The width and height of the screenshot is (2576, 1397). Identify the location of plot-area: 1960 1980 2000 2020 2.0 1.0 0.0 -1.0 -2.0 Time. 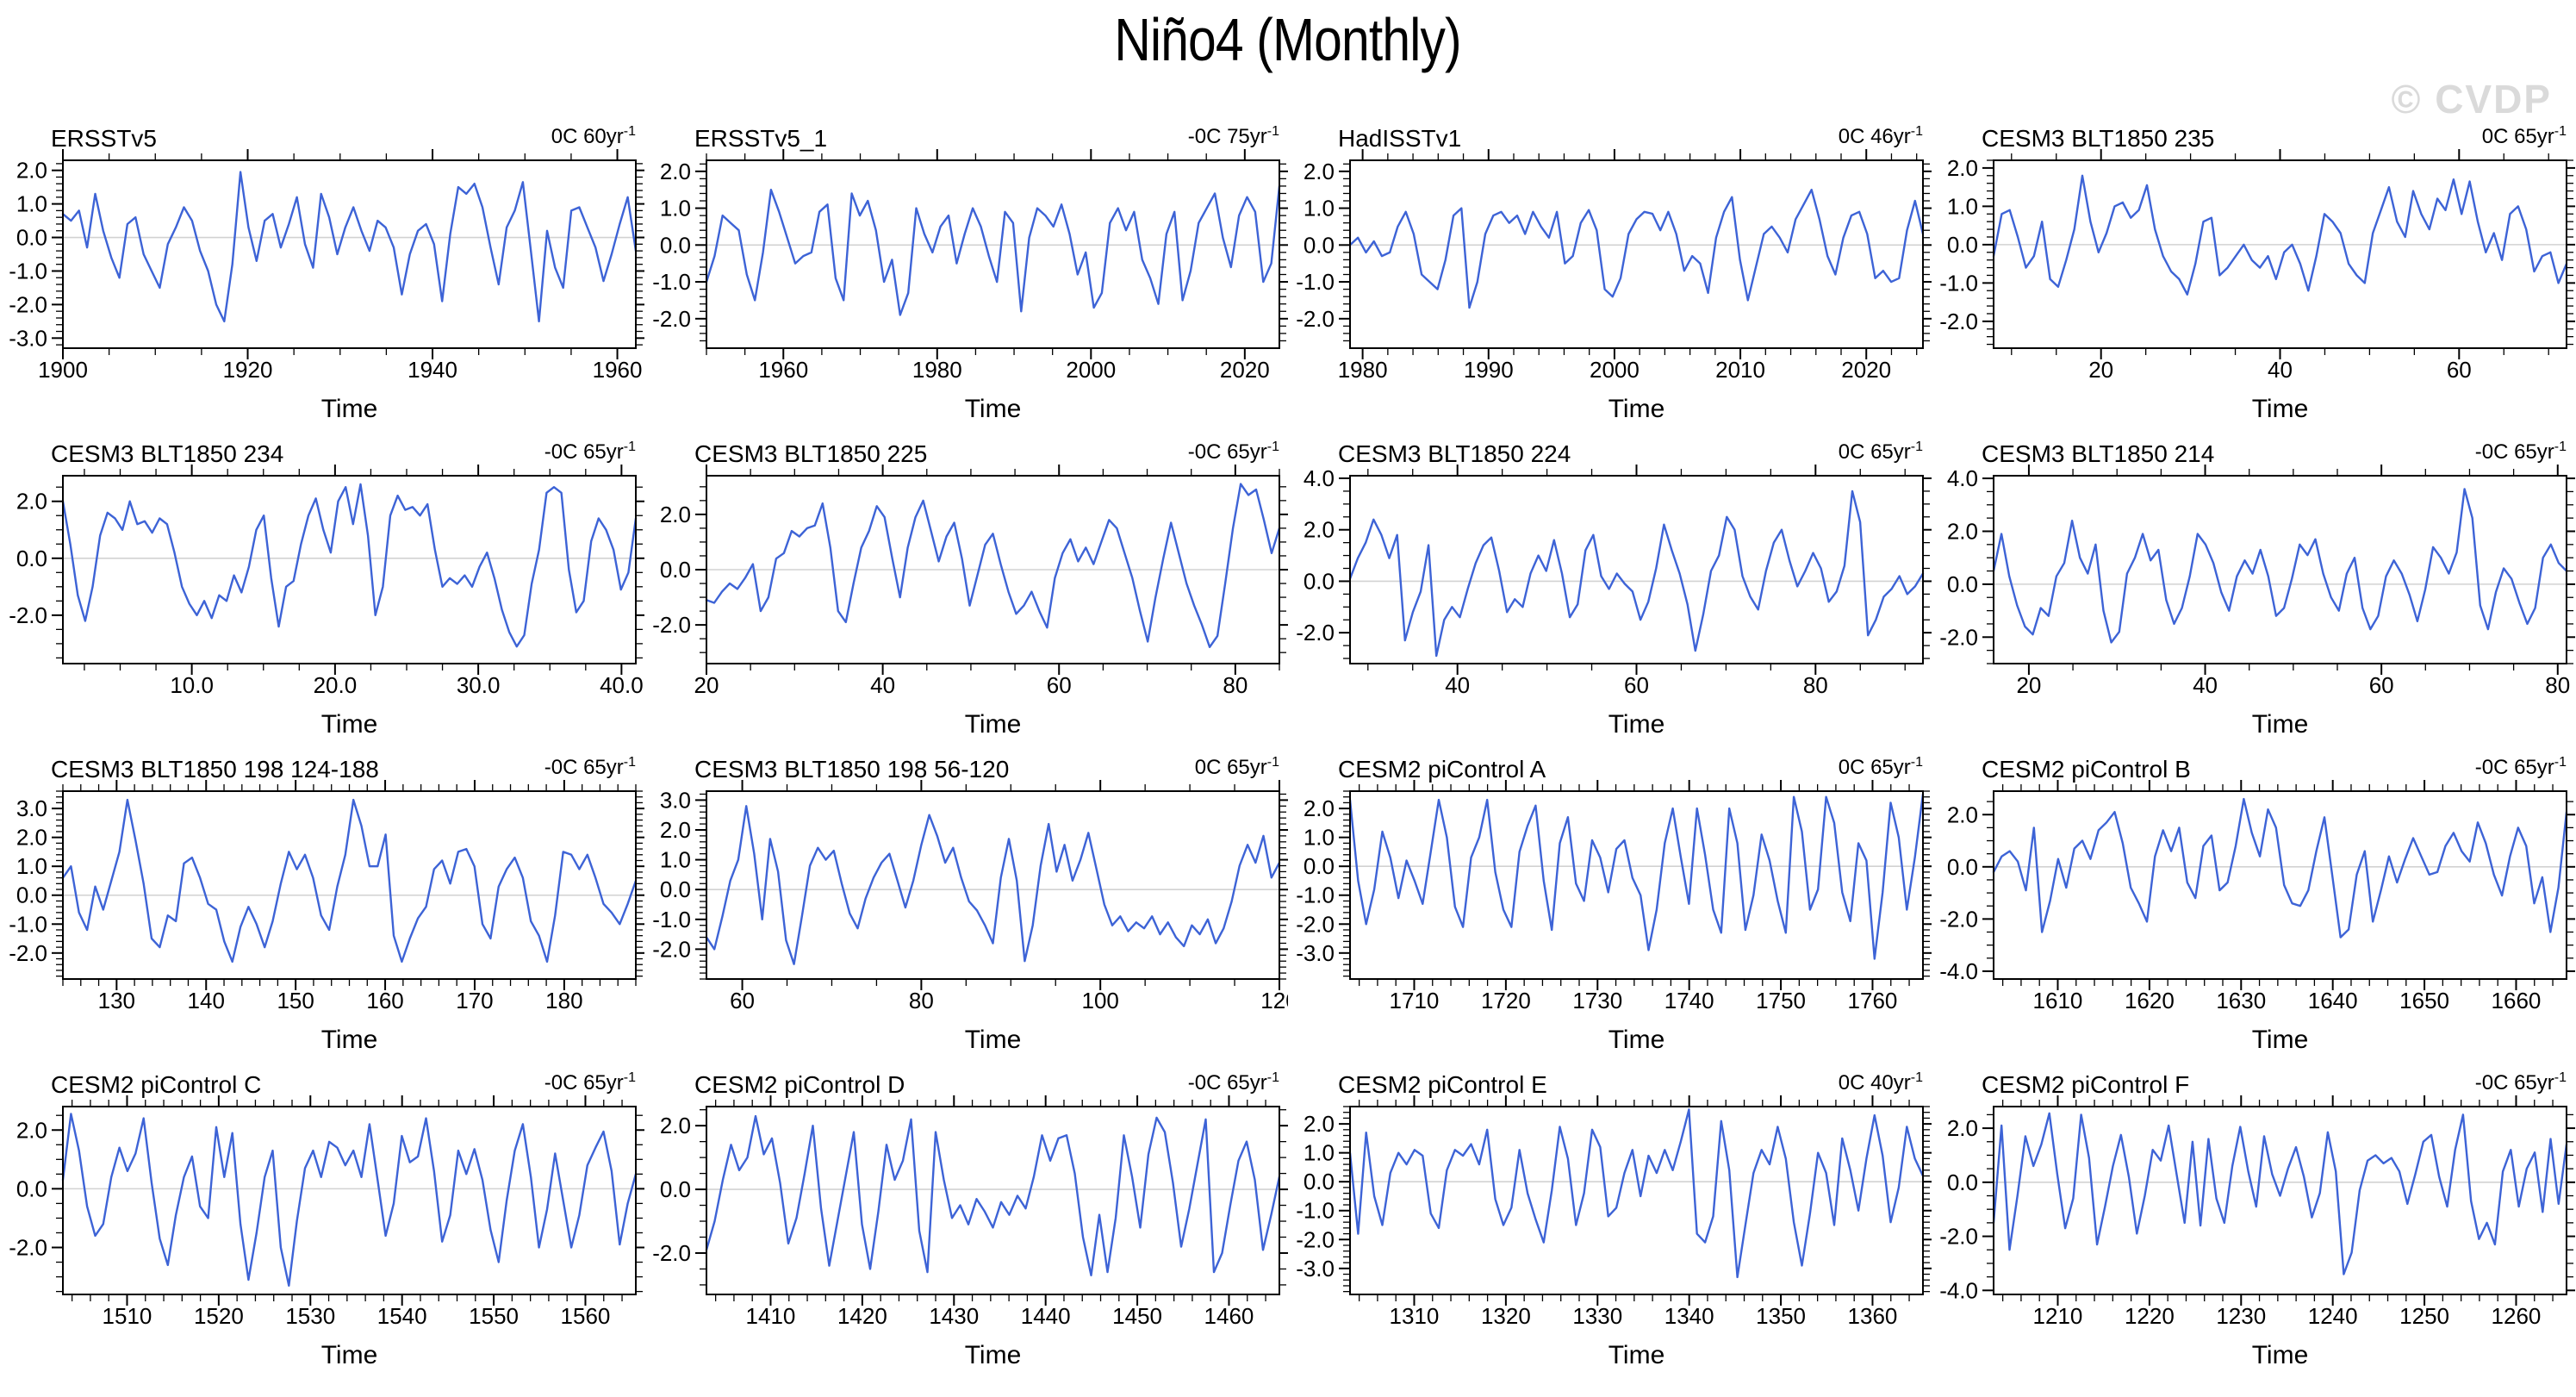
(970, 286).